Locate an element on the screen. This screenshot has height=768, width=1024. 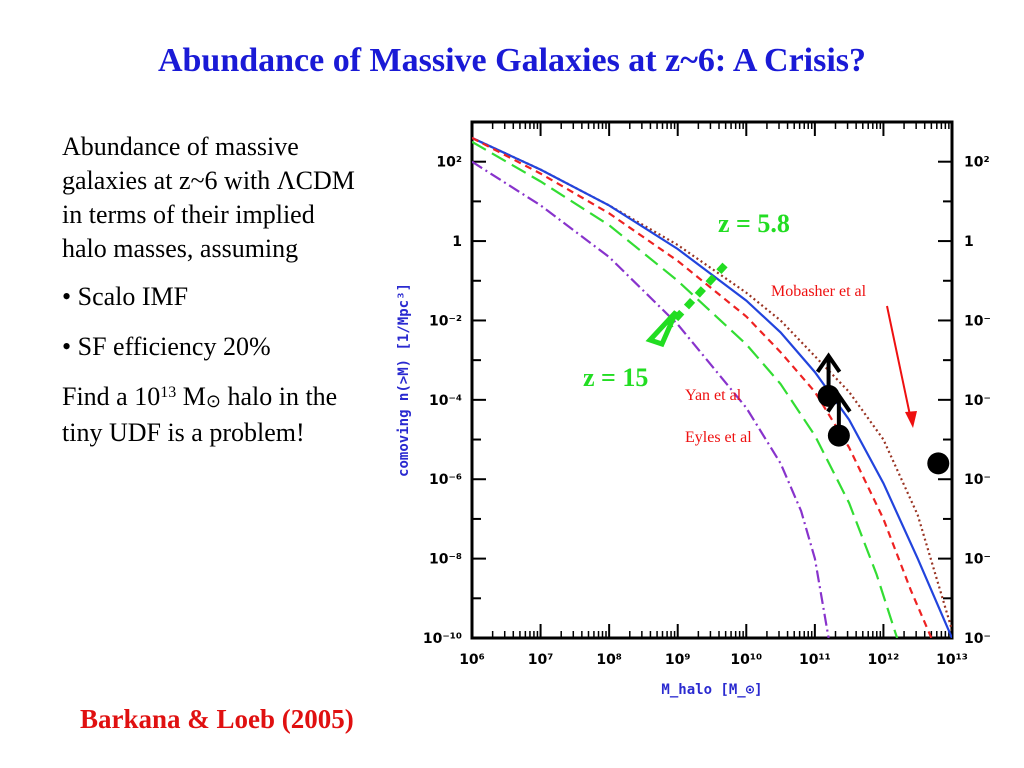
y-tick-label: 10⁻⁴ is located at coordinates (445, 401).